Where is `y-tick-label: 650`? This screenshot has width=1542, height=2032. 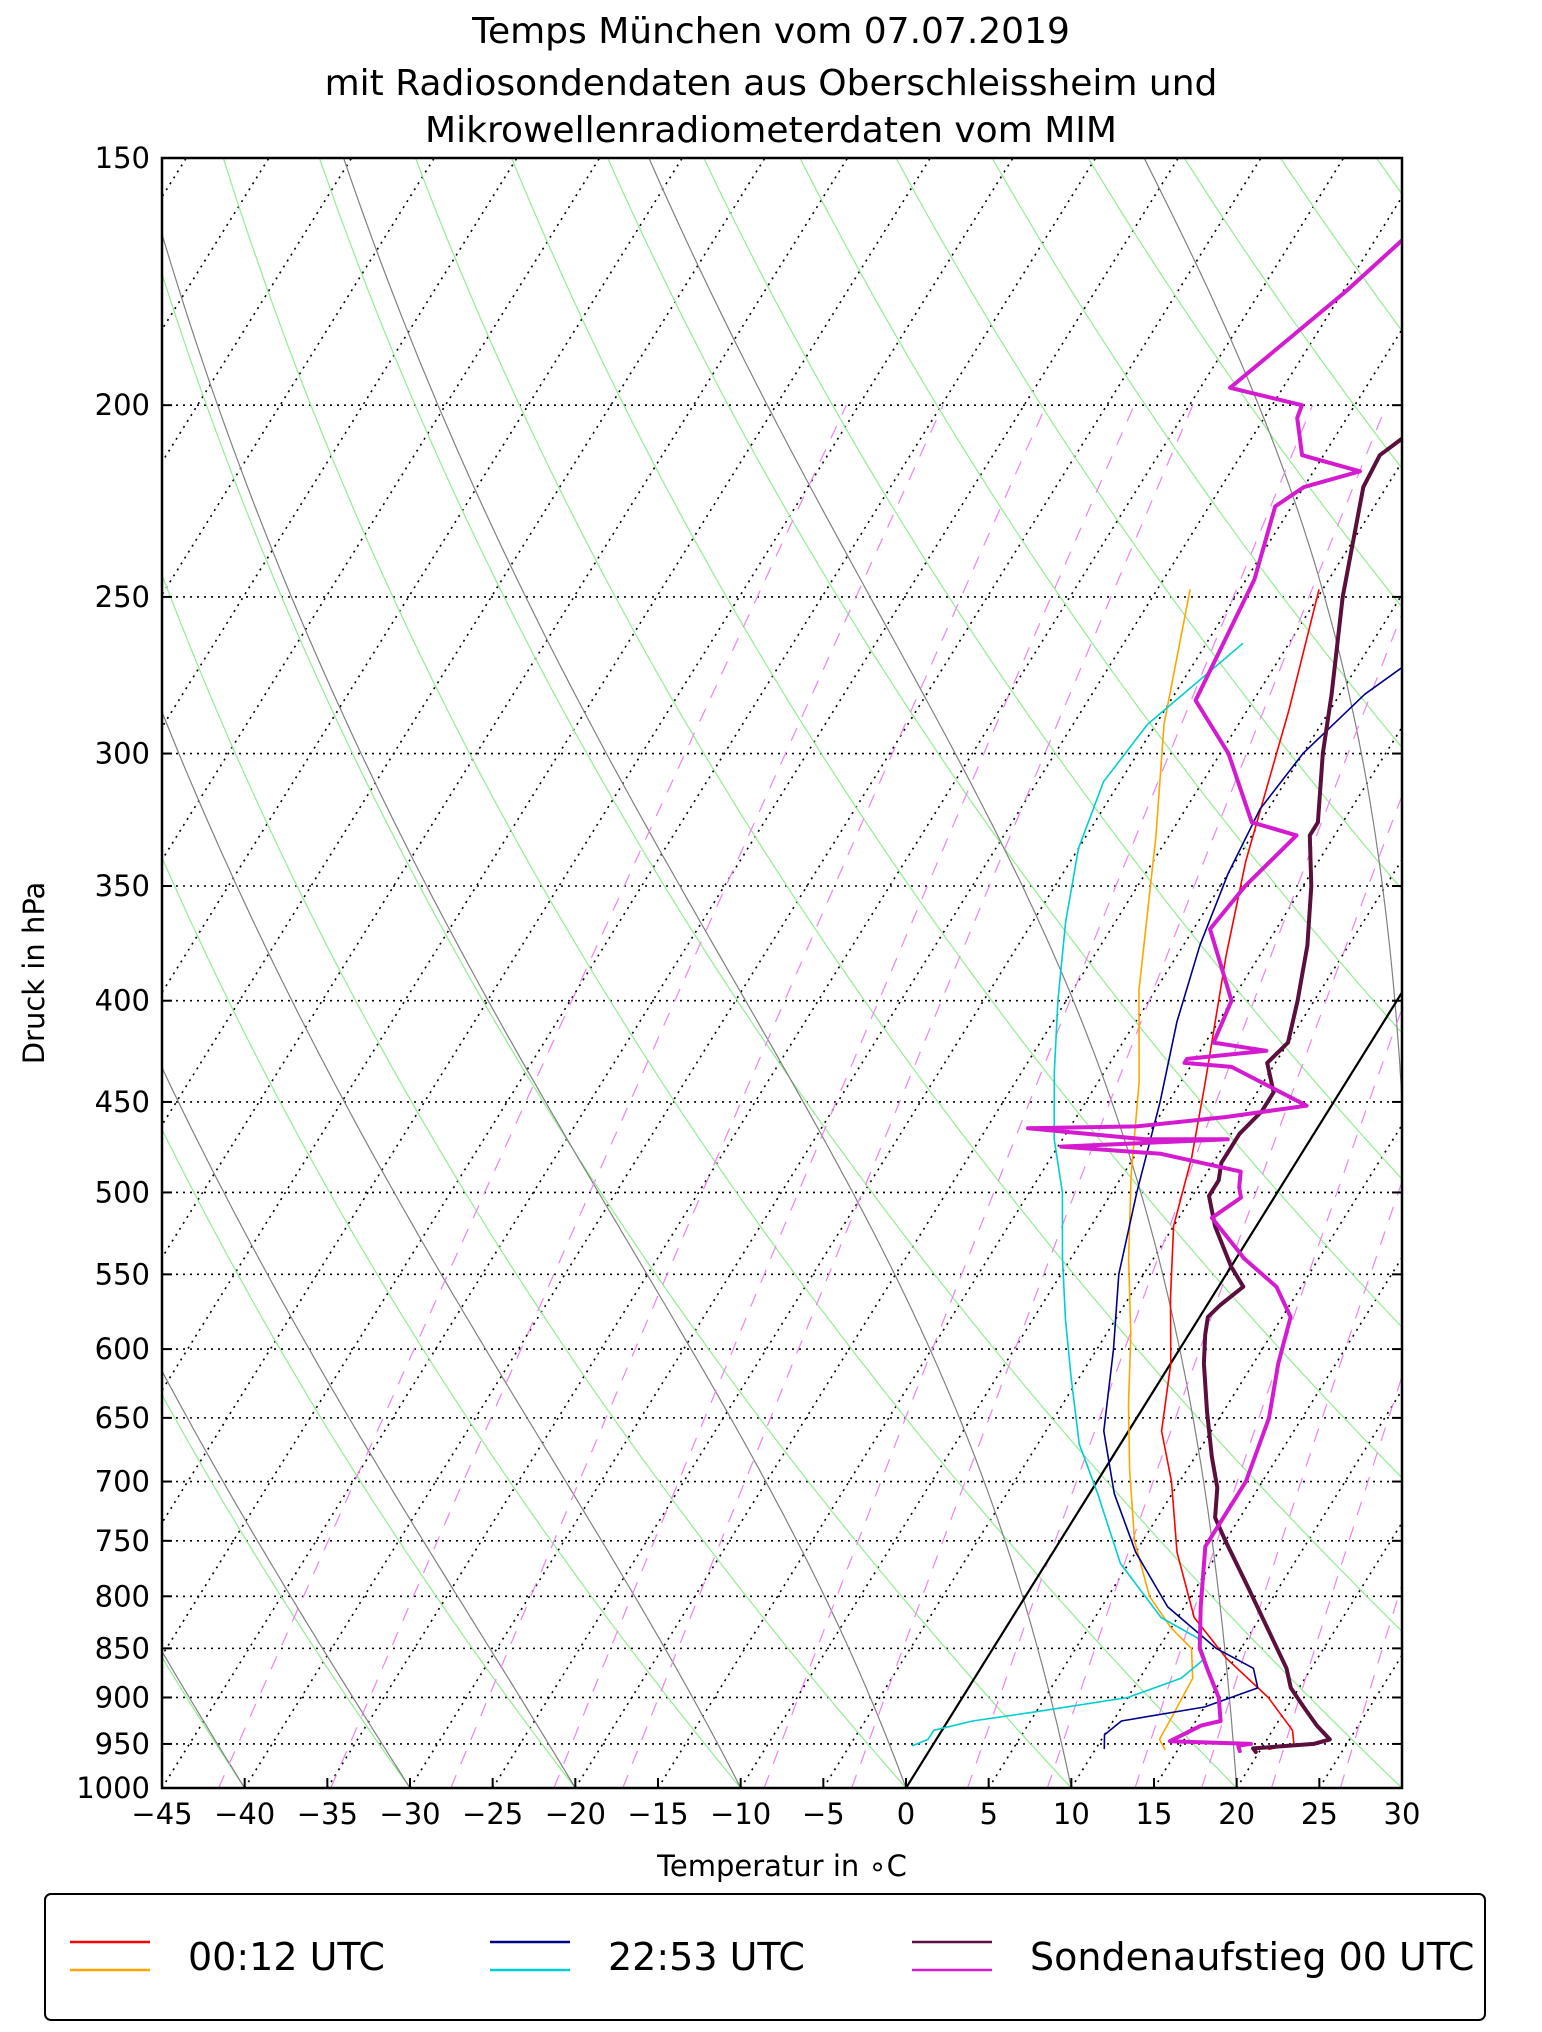 y-tick-label: 650 is located at coordinates (122, 1418).